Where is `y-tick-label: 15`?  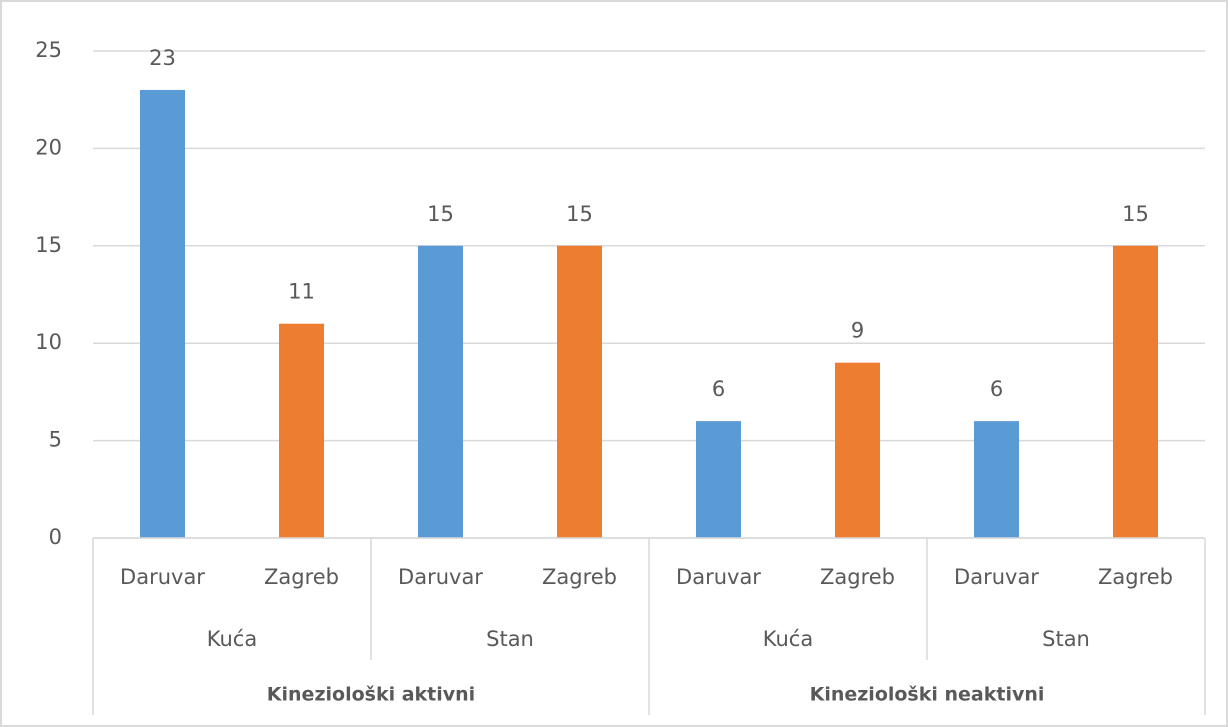 y-tick-label: 15 is located at coordinates (48, 245).